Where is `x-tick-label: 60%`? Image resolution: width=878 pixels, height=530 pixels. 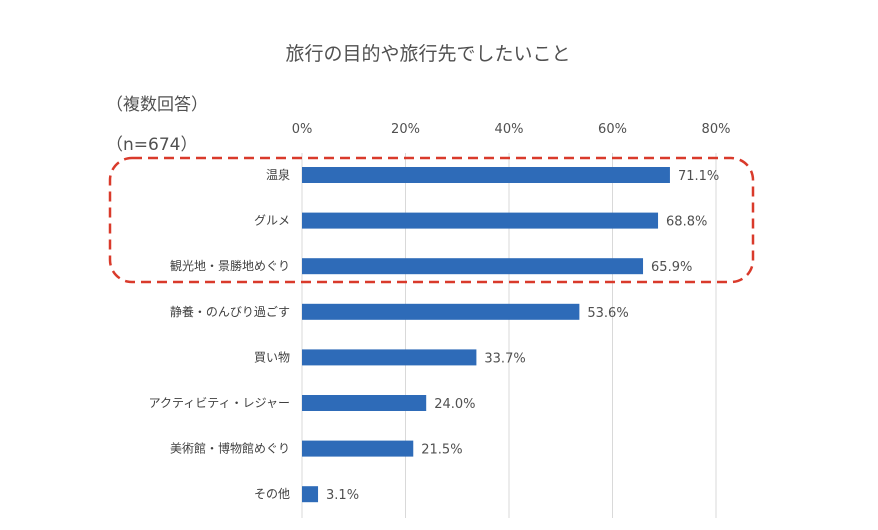 x-tick-label: 60% is located at coordinates (612, 129).